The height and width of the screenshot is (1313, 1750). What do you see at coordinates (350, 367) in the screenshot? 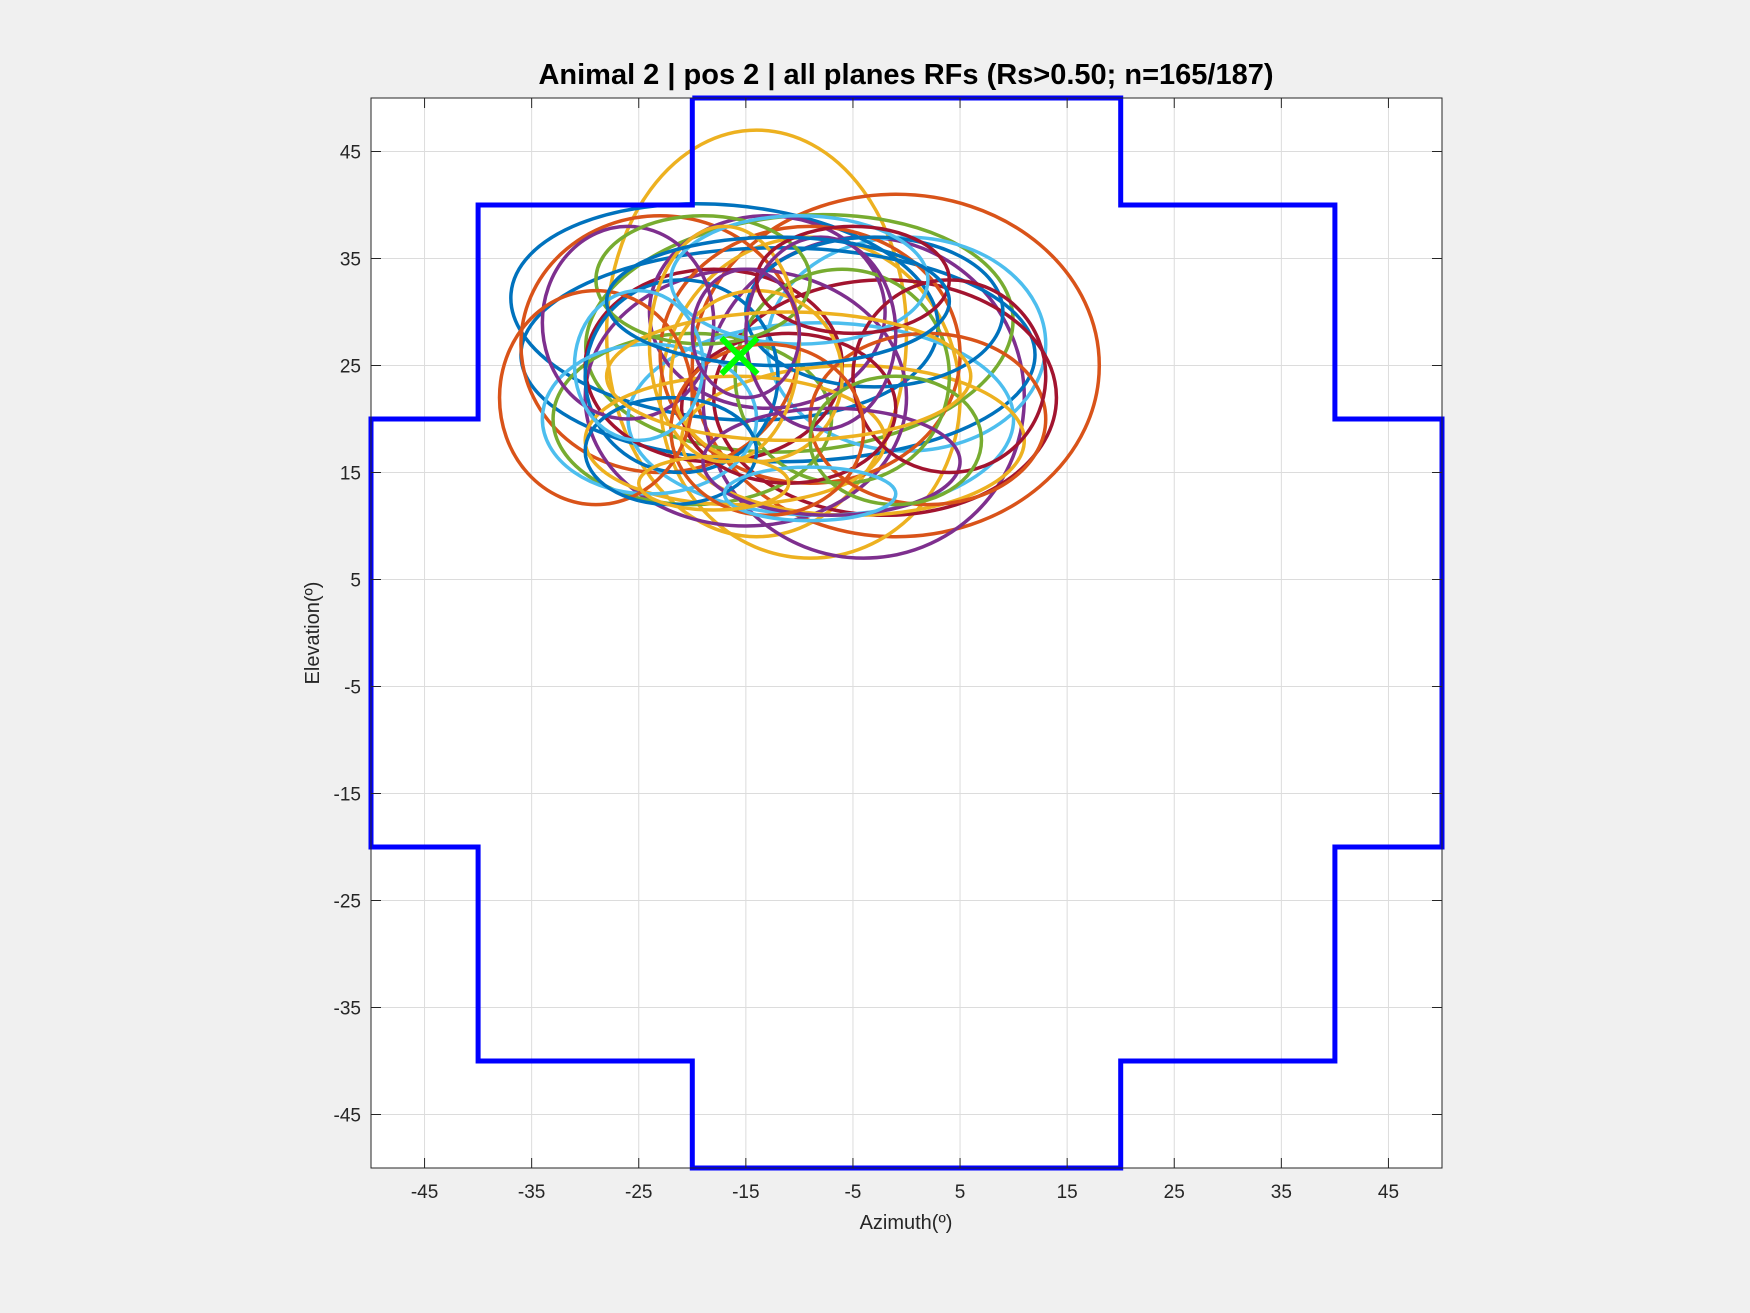
I see `y-tick-label: 25` at bounding box center [350, 367].